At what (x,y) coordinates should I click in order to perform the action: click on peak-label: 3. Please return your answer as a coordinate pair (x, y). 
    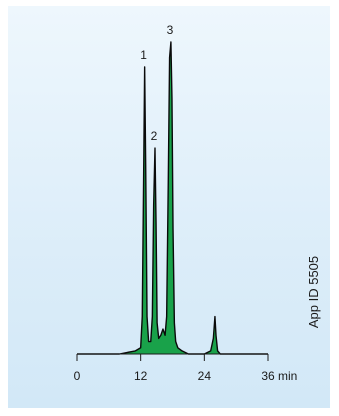
    Looking at the image, I should click on (170, 30).